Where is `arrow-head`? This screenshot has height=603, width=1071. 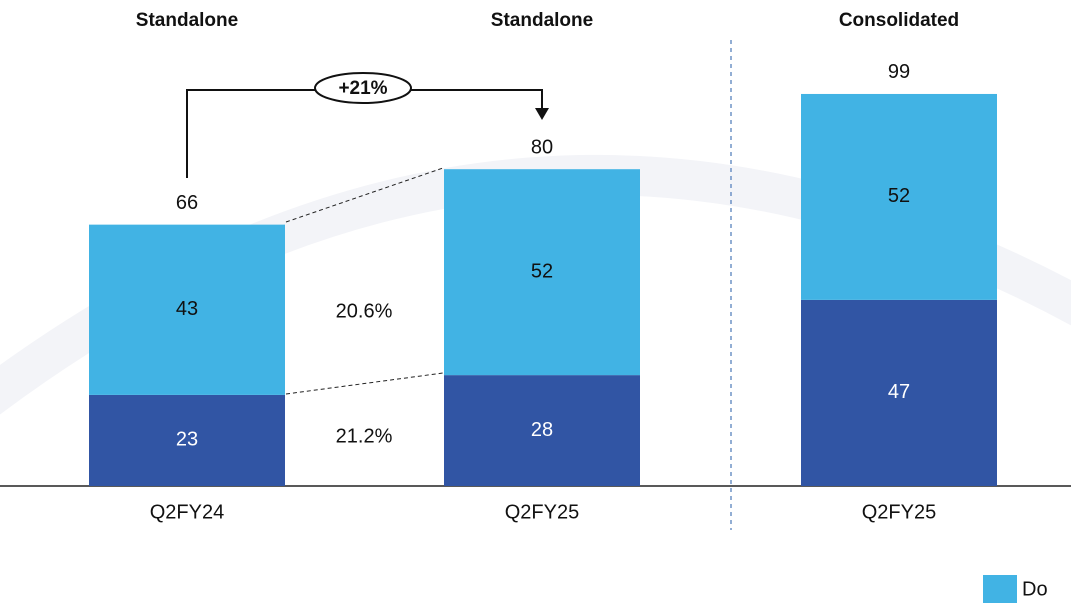 arrow-head is located at coordinates (542, 114).